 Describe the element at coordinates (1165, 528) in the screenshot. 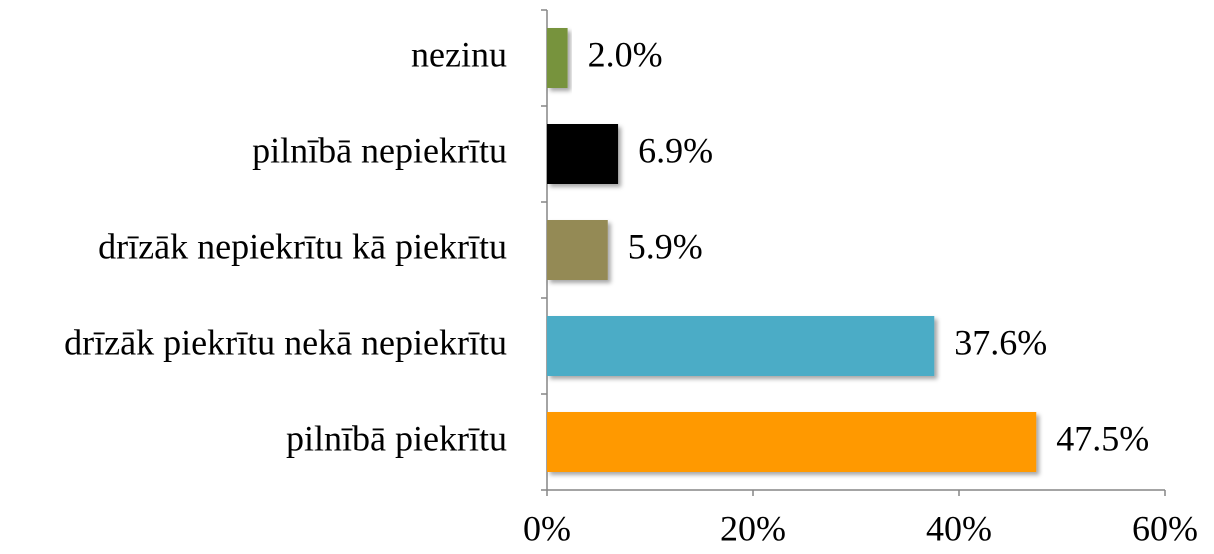

I see `x-tick-label: 60%` at that location.